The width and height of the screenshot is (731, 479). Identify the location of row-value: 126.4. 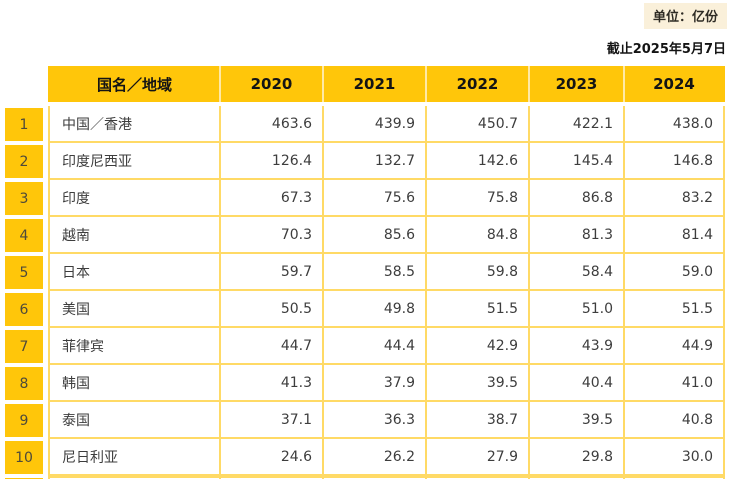
(272, 161).